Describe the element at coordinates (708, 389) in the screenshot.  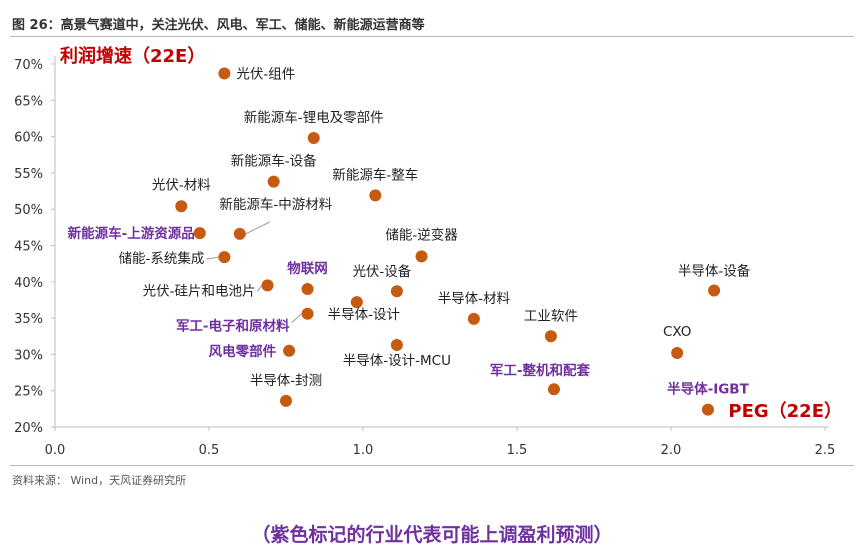
I see `point-label: 半导体-IGBT` at that location.